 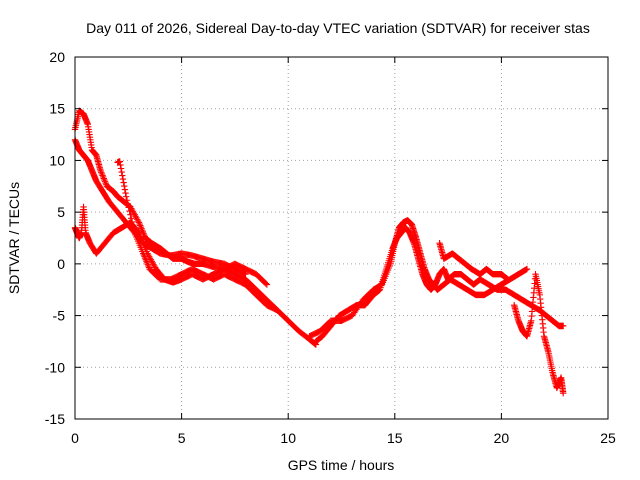 I want to click on y-tick-label: 0, so click(x=61, y=264).